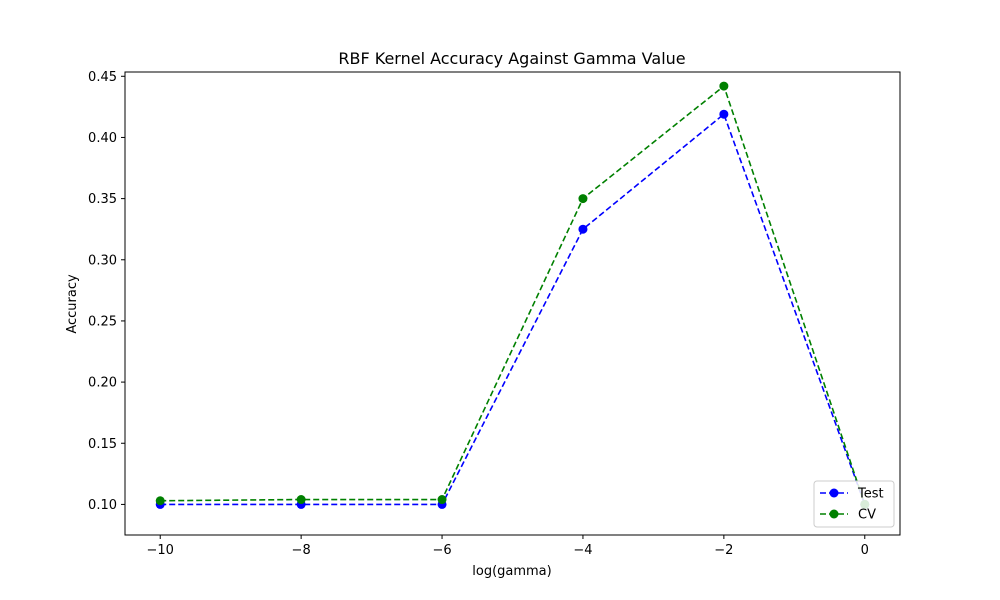  I want to click on legend-label-test: Test, so click(870, 494).